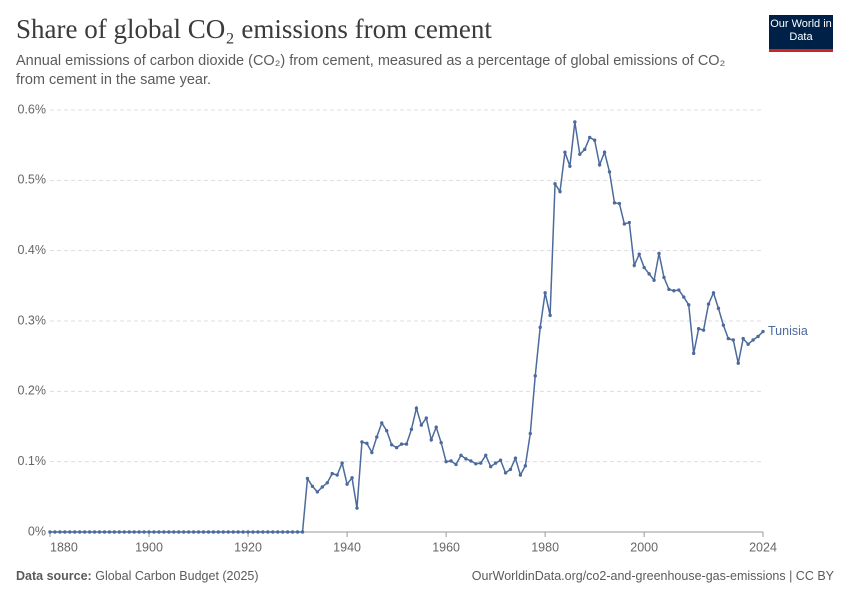  I want to click on y-tick-label: 0.4%, so click(32, 250).